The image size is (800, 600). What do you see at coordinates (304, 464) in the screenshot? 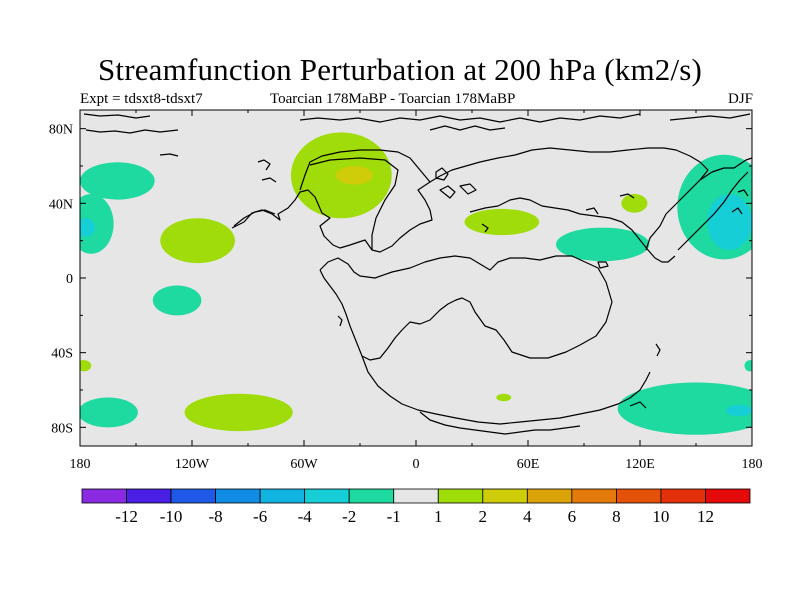
I see `x-tick-label: 60W` at bounding box center [304, 464].